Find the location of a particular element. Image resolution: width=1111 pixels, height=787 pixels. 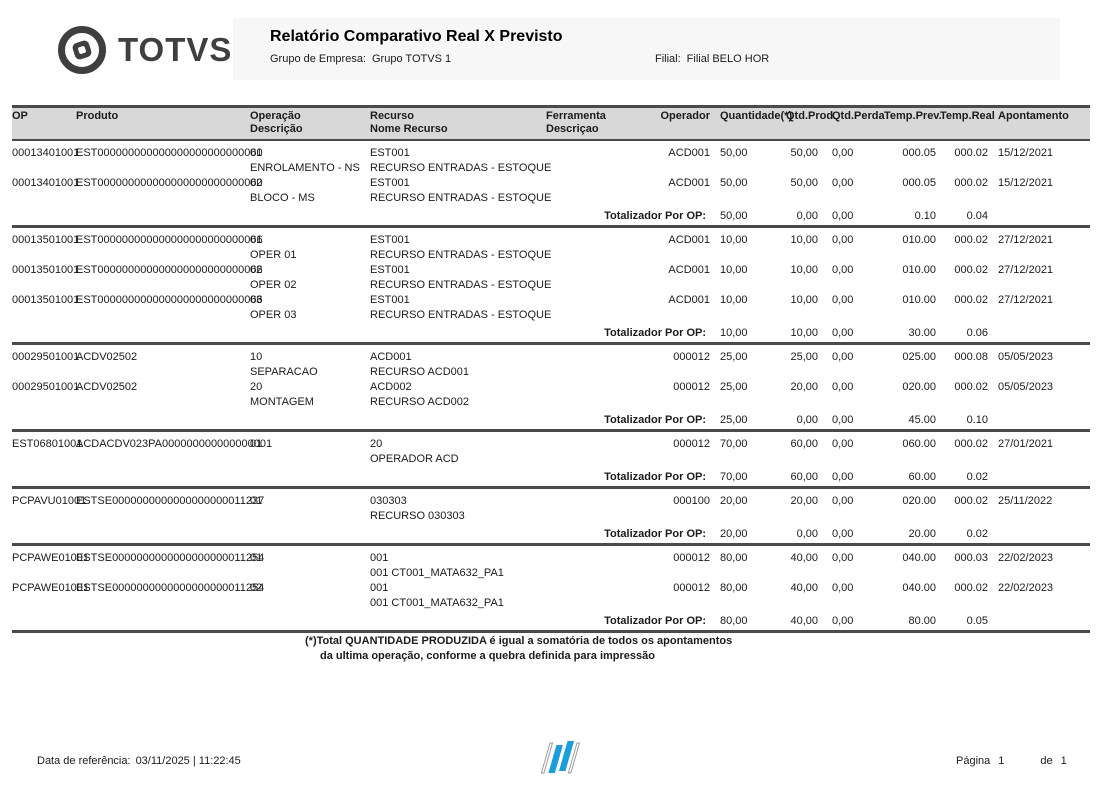

cell-op: 00029501001 is located at coordinates (46, 387).